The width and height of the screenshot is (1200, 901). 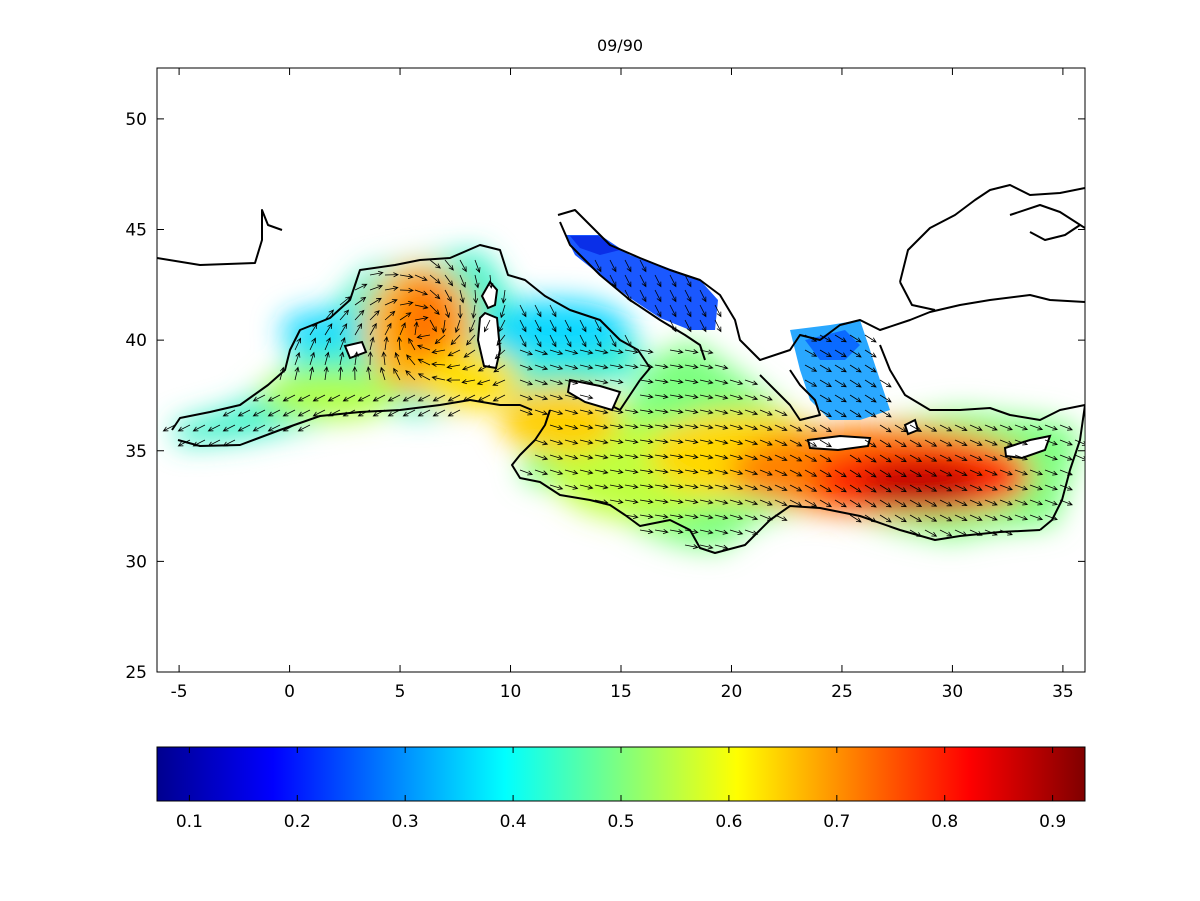 I want to click on x-tick-label: 30, so click(x=953, y=692).